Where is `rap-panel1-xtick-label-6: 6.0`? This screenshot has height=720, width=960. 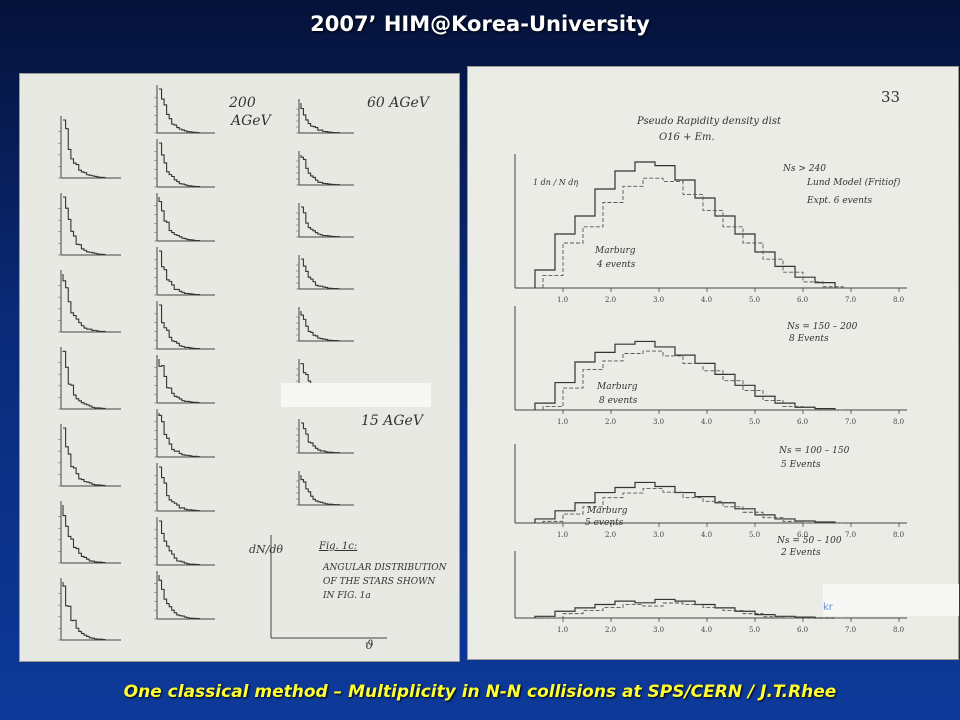
rap-panel1-xtick-label-6: 6.0 is located at coordinates (802, 300).